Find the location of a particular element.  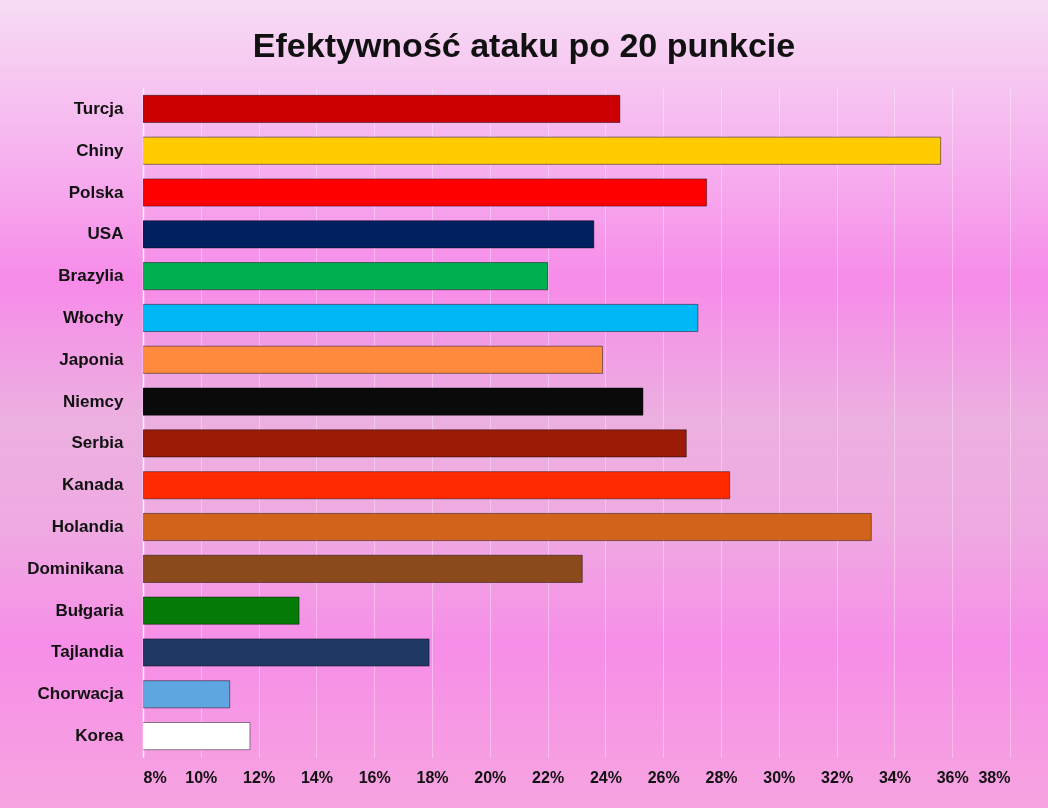

x-tick-label: 34% is located at coordinates (894, 777).